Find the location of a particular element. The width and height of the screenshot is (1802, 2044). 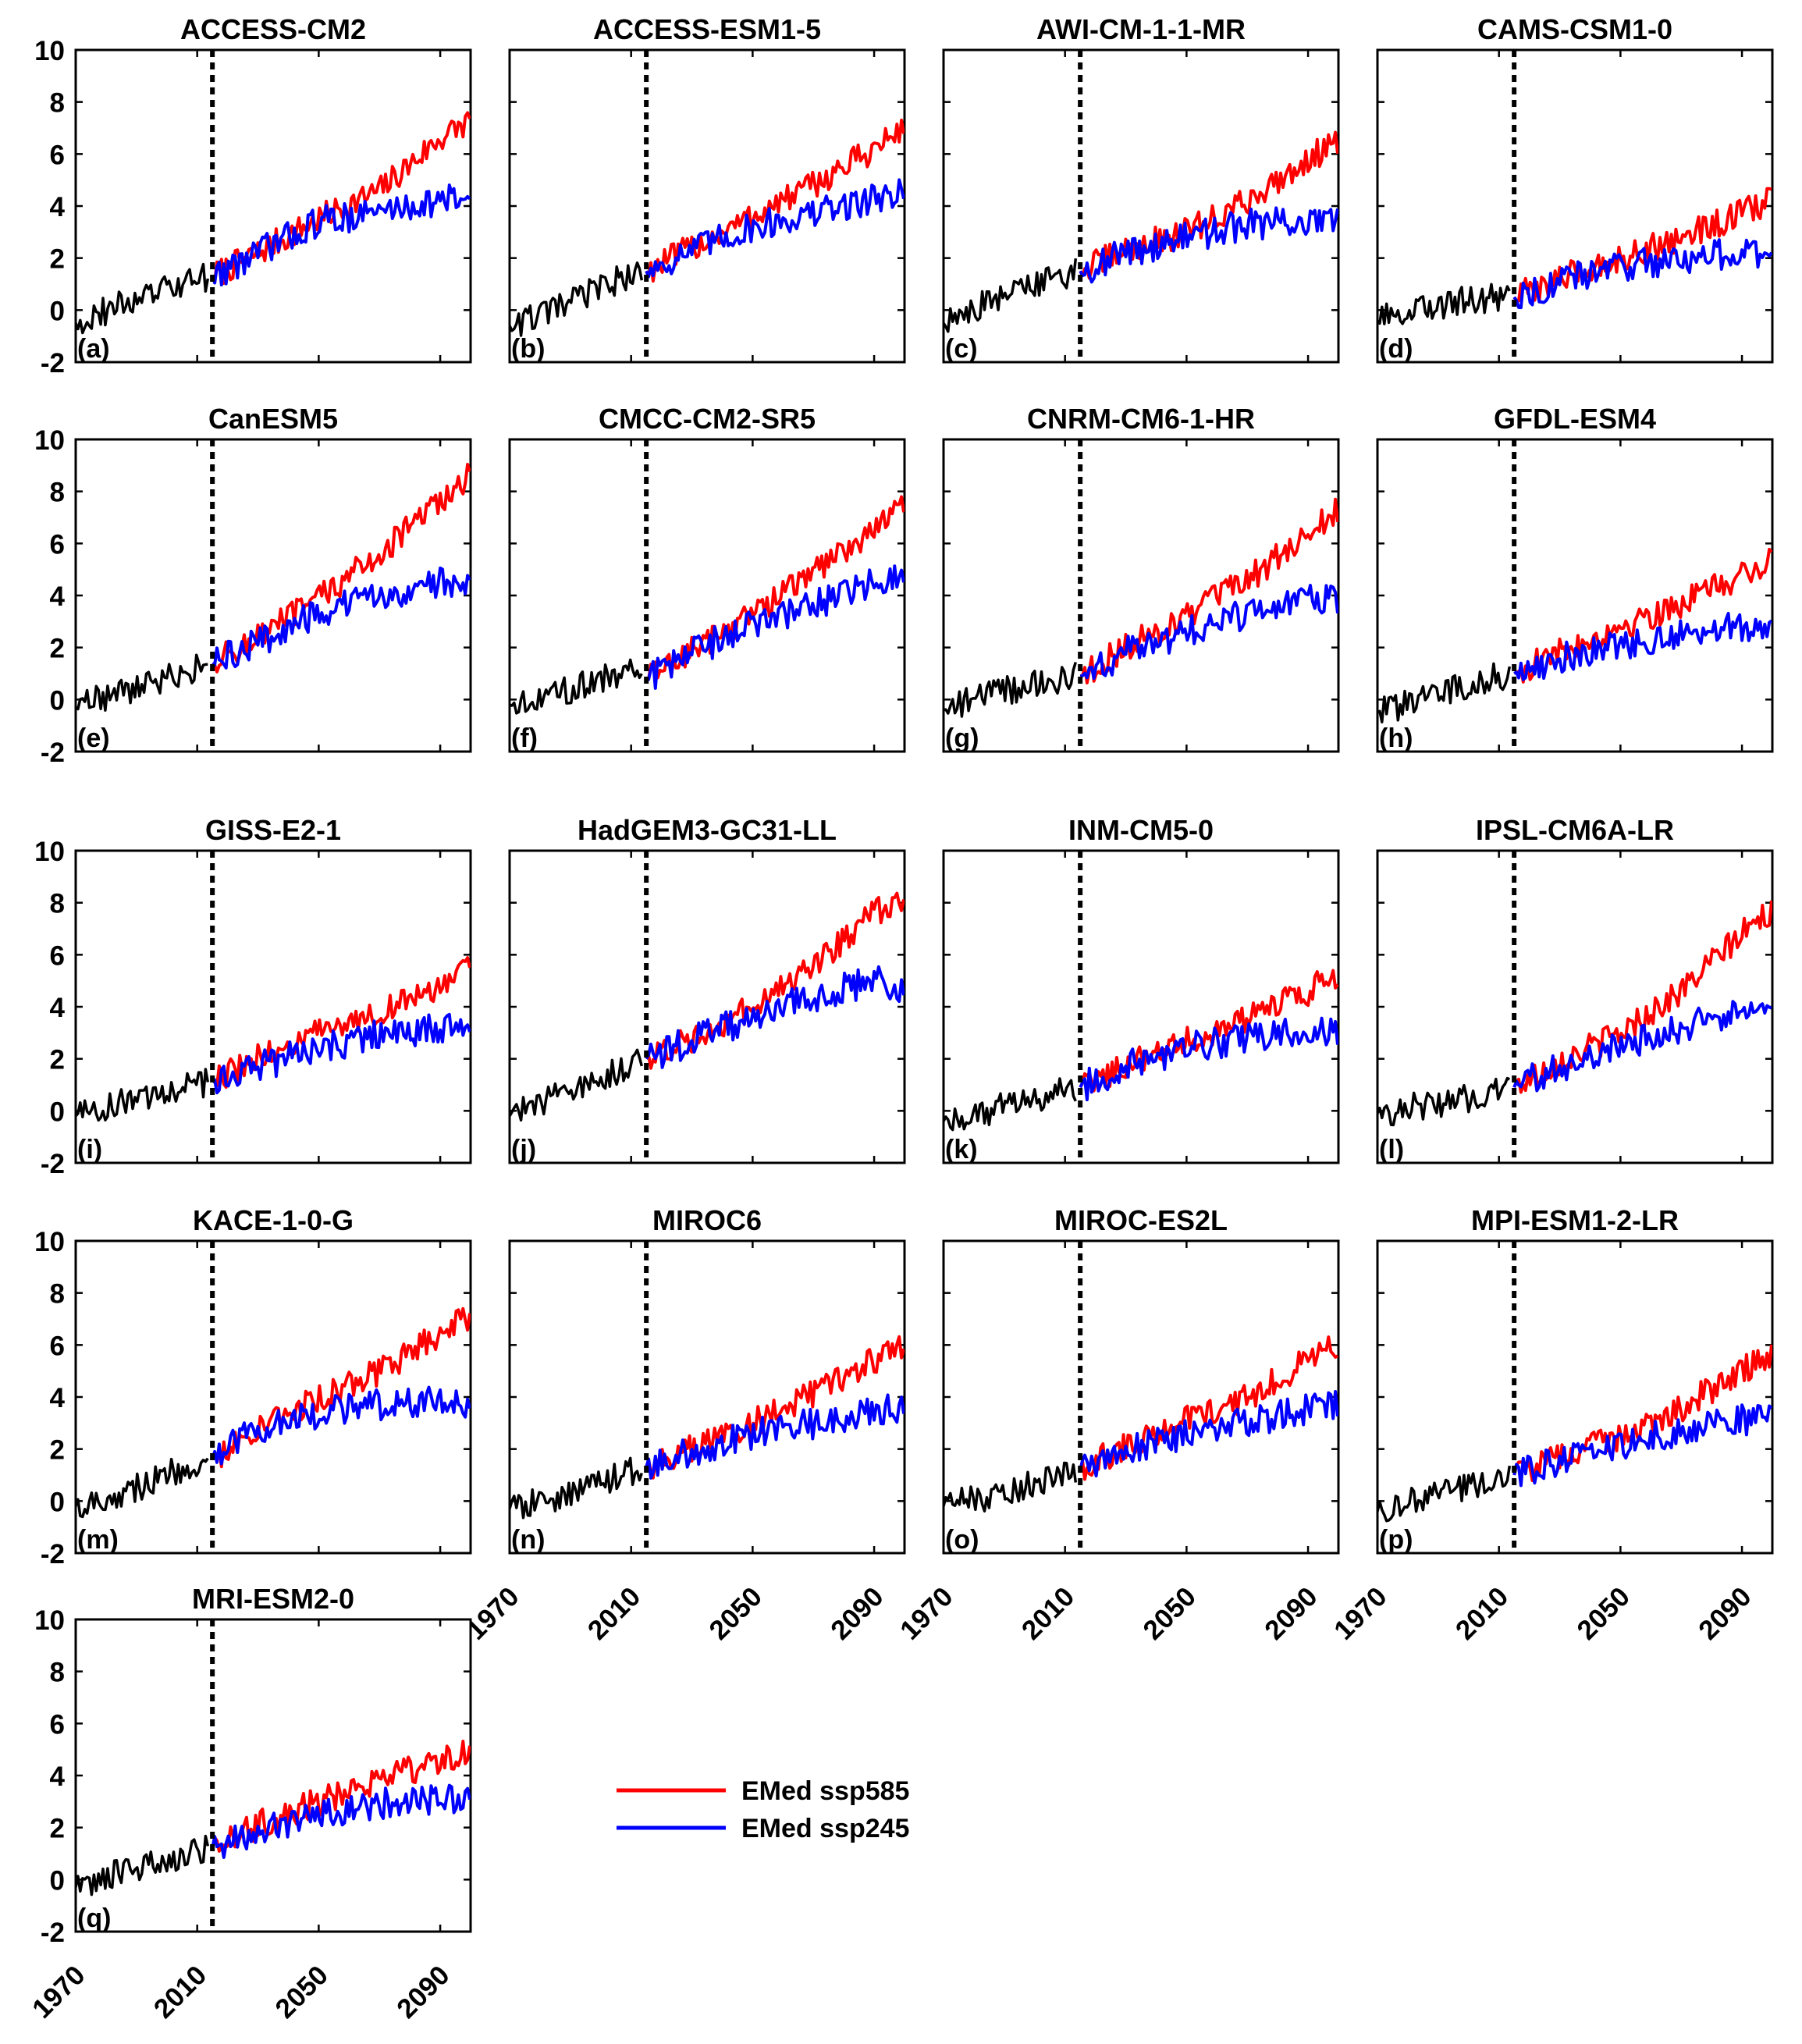

panel-title: GFDL-ESM4 is located at coordinates (1575, 419).